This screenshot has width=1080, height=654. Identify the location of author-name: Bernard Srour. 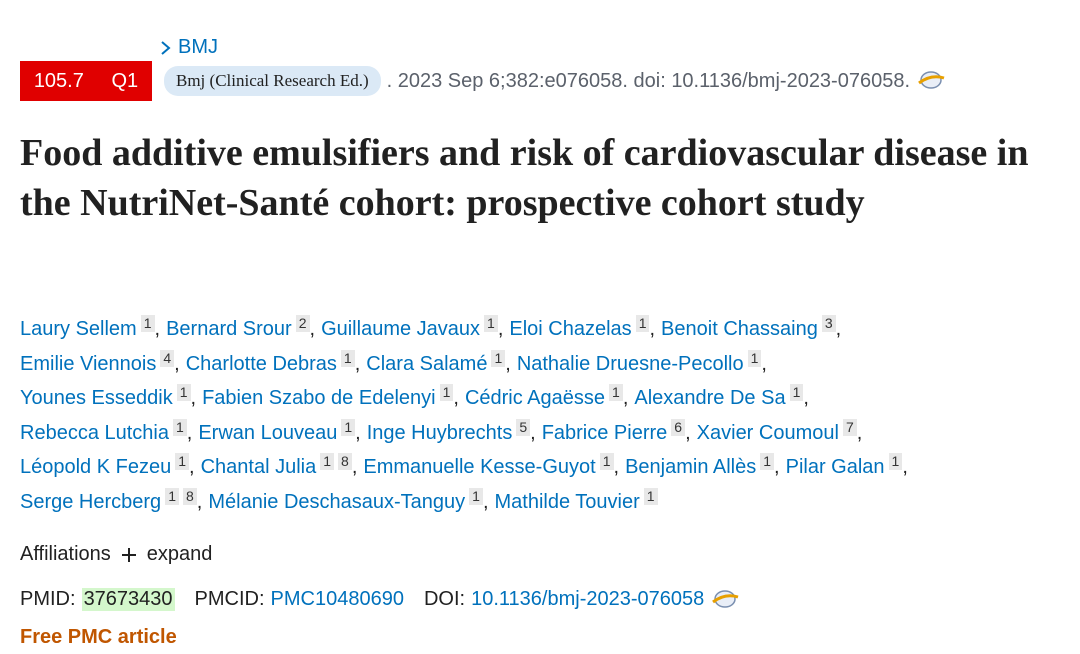
(229, 329).